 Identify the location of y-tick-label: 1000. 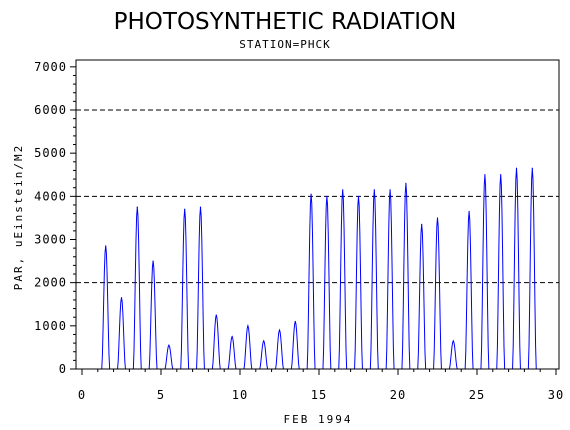
(50, 326).